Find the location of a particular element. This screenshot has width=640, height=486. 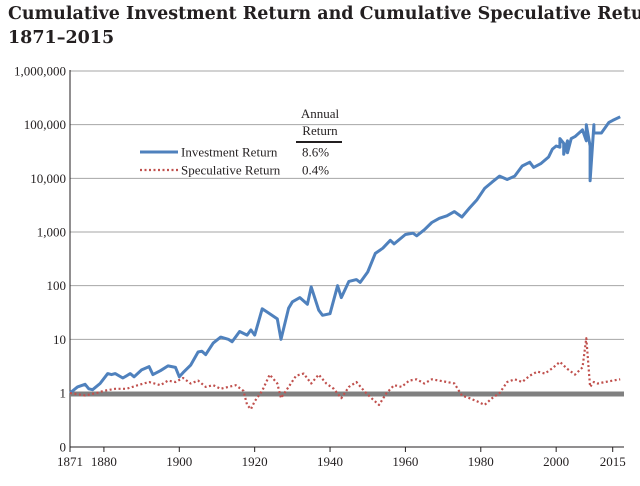

series-line-speculative-return is located at coordinates (345, 374).